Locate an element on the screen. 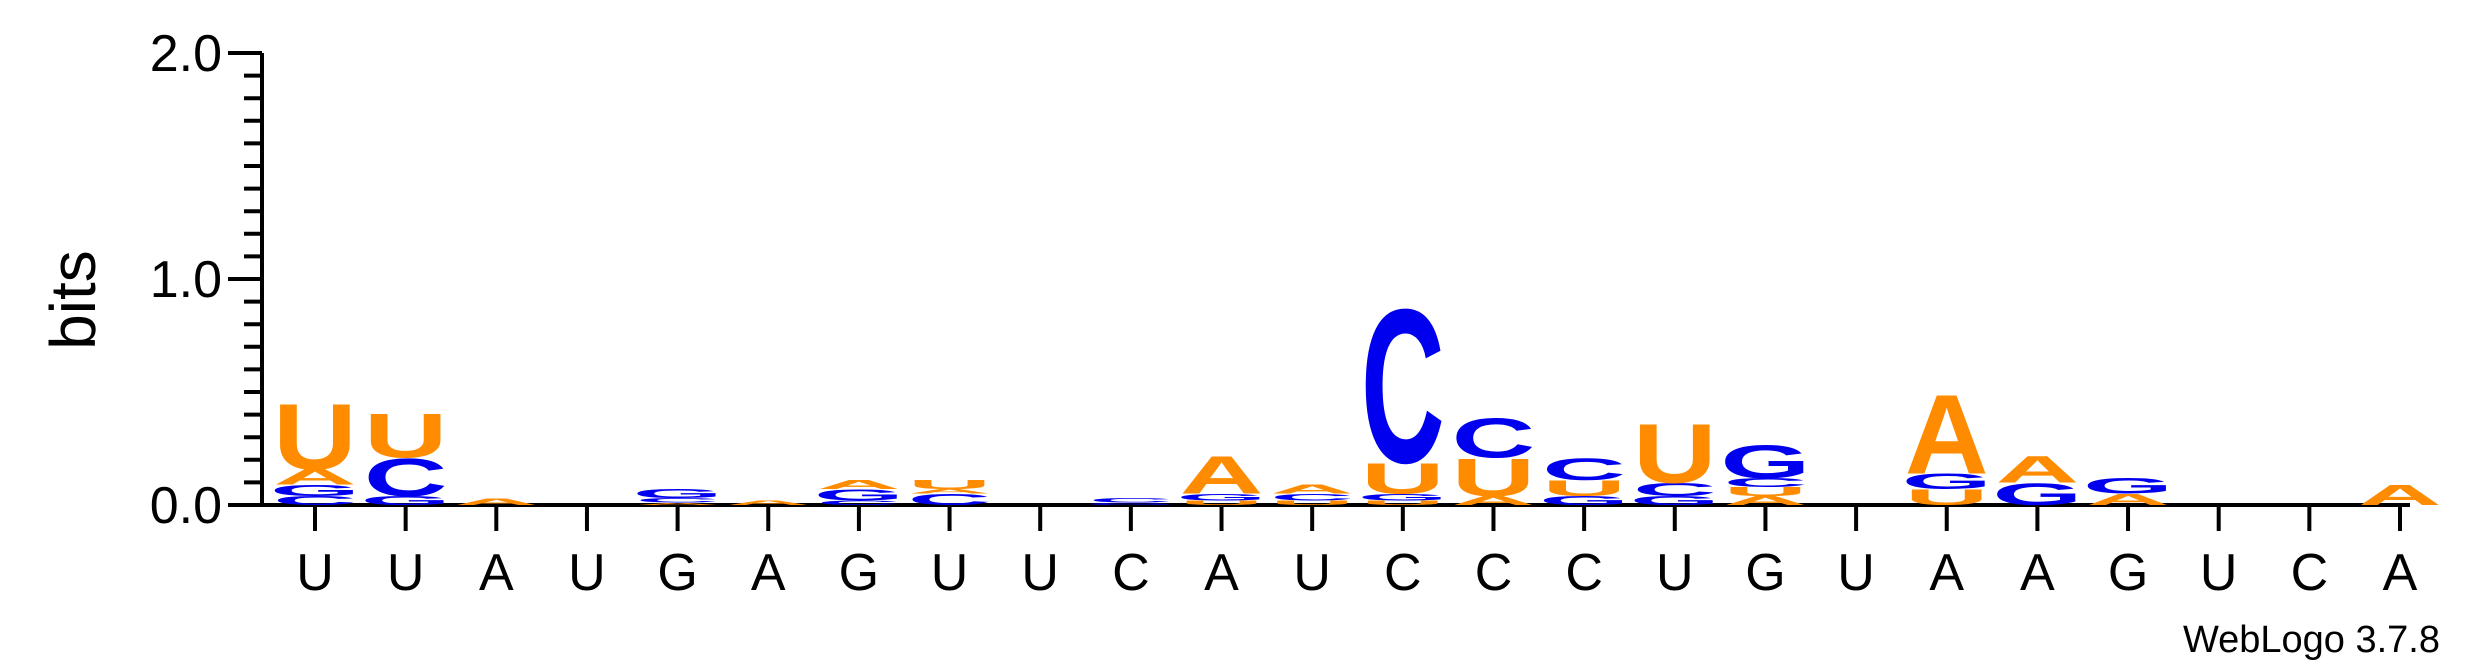 The width and height of the screenshot is (2475, 667). y-ticks: 0.0 1.0 2.0 is located at coordinates (206, 280).